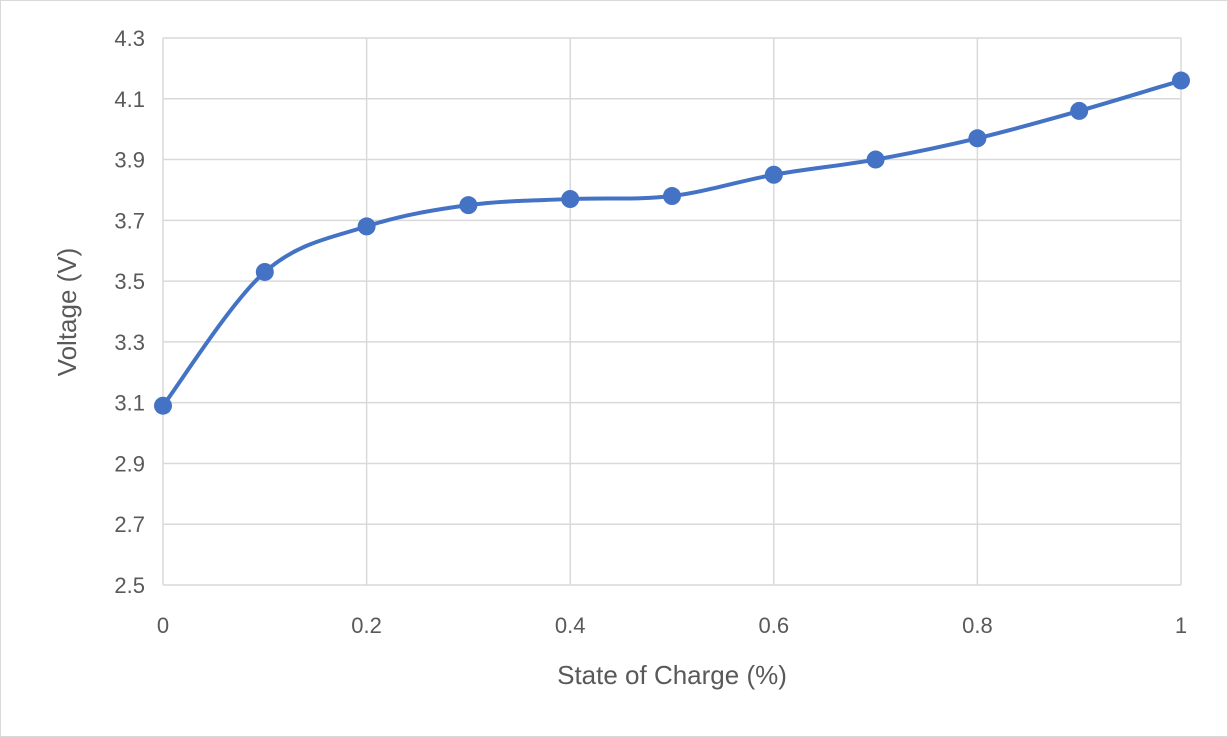 This screenshot has width=1228, height=737. Describe the element at coordinates (672, 625) in the screenshot. I see `x-tick-labels: 0 0.2 0.4 0.6 0.8 1` at that location.